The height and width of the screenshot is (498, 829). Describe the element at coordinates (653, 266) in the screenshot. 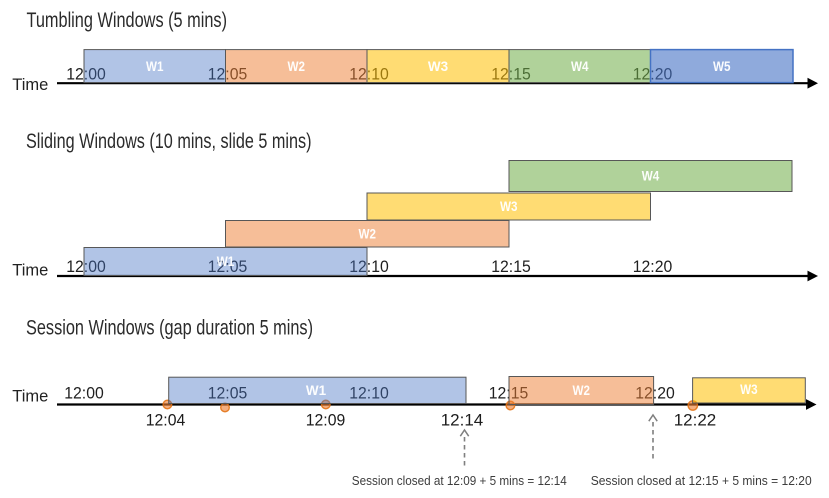

I see `svg-text: 12:20` at that location.